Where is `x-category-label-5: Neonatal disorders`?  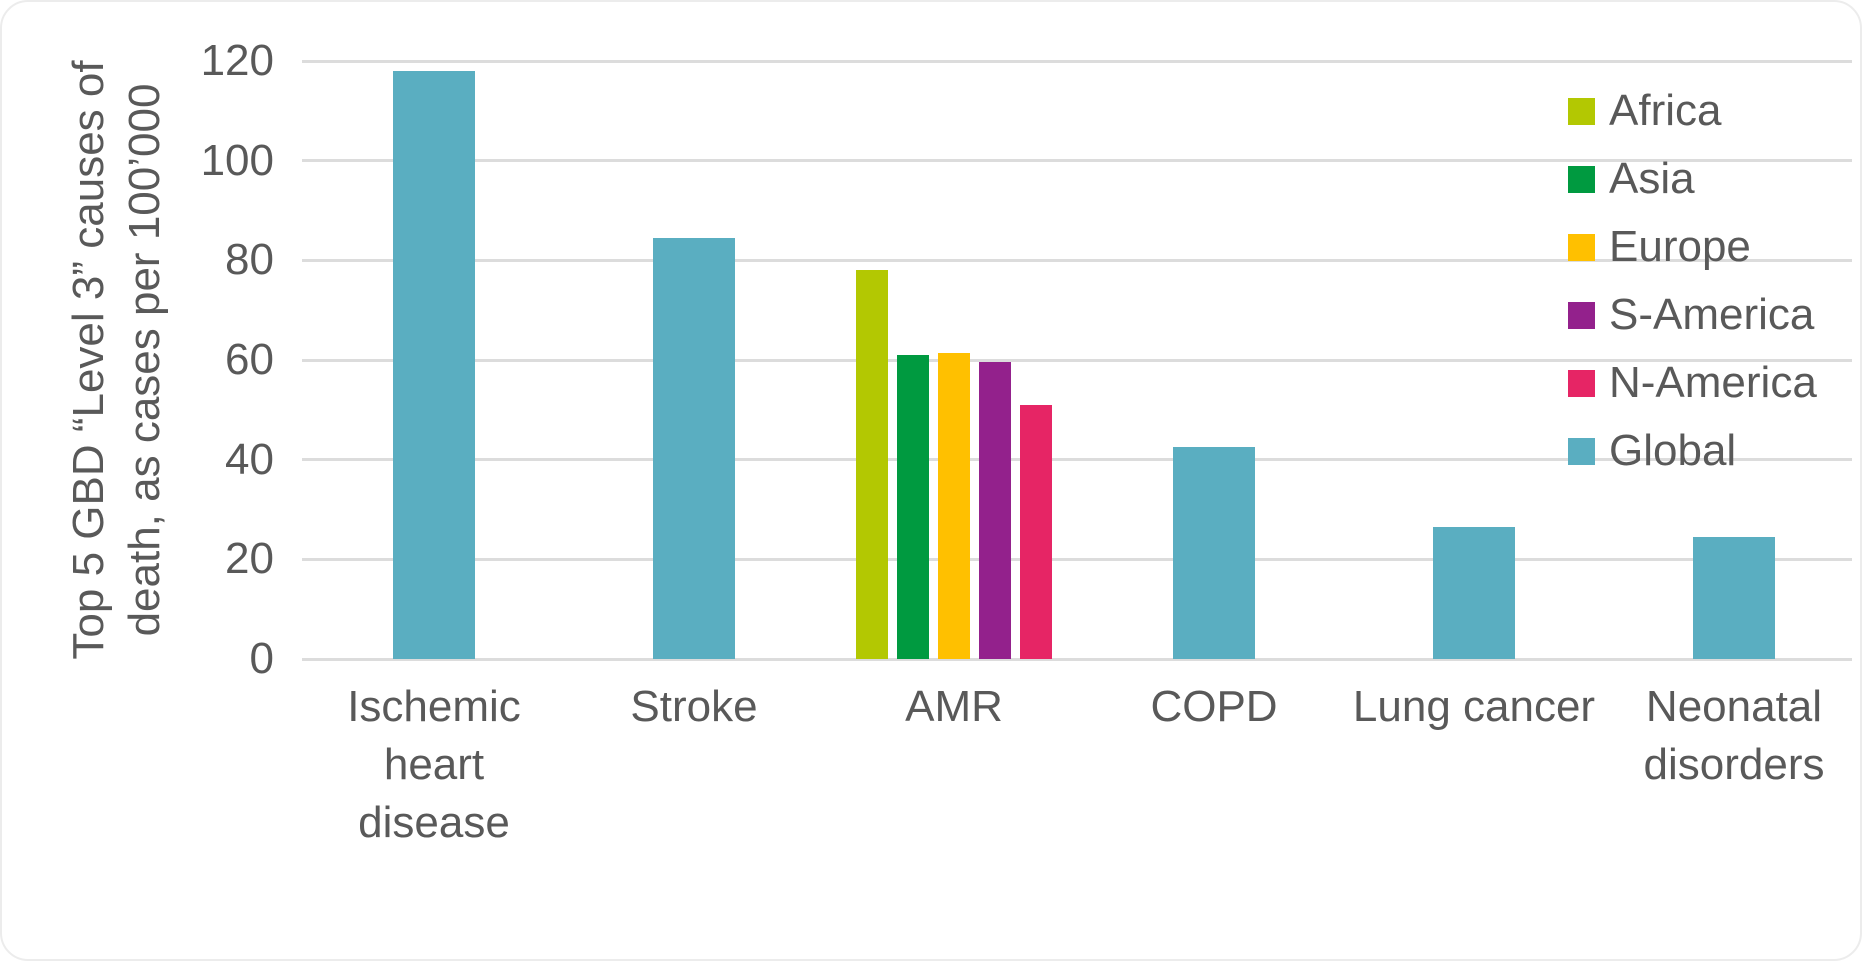
x-category-label-5: Neonatal disorders is located at coordinates (1734, 735).